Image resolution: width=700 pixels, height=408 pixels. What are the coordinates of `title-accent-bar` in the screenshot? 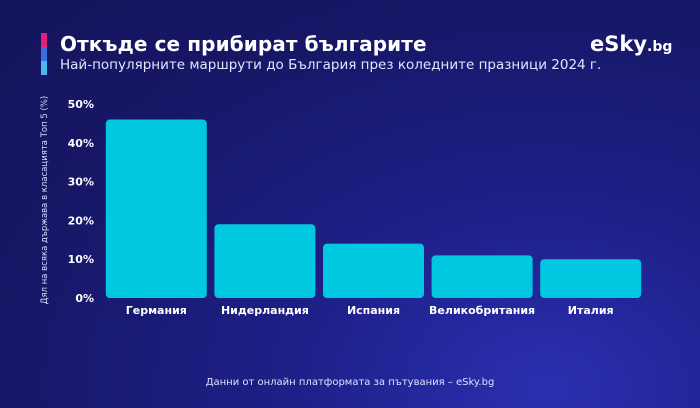 It's located at (44, 54).